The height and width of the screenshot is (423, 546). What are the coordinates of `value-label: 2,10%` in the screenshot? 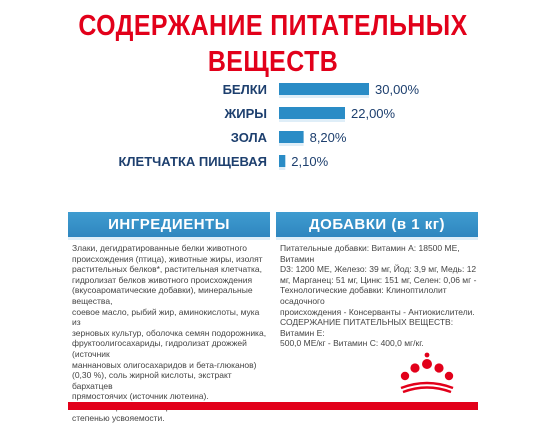 It's located at (309, 161).